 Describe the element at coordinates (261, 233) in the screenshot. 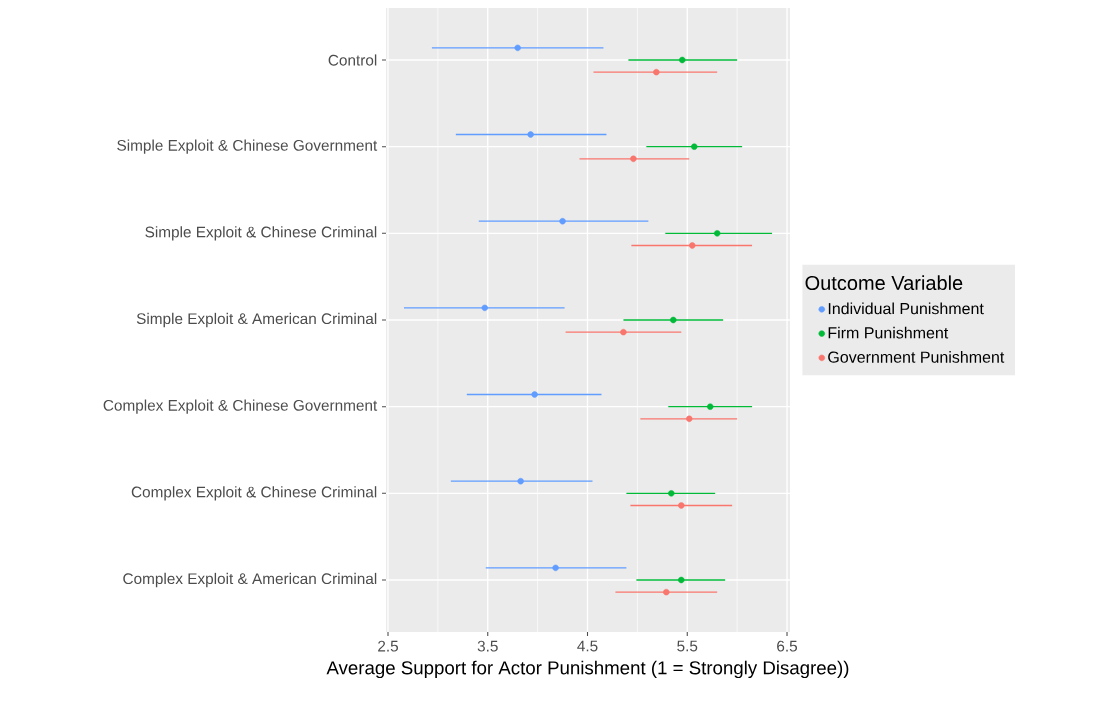

I see `y-tick-label: Simple Exploit & Chinese Criminal` at that location.